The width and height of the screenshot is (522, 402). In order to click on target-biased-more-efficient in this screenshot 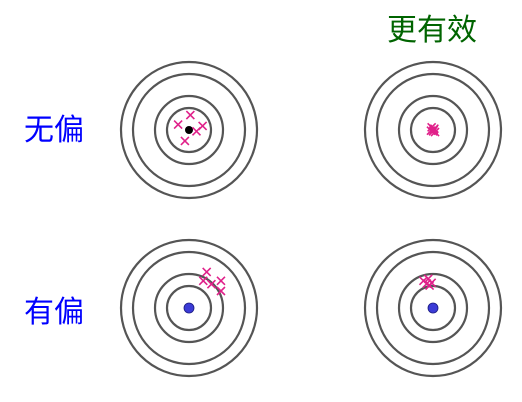, I will do `click(433, 308)`.